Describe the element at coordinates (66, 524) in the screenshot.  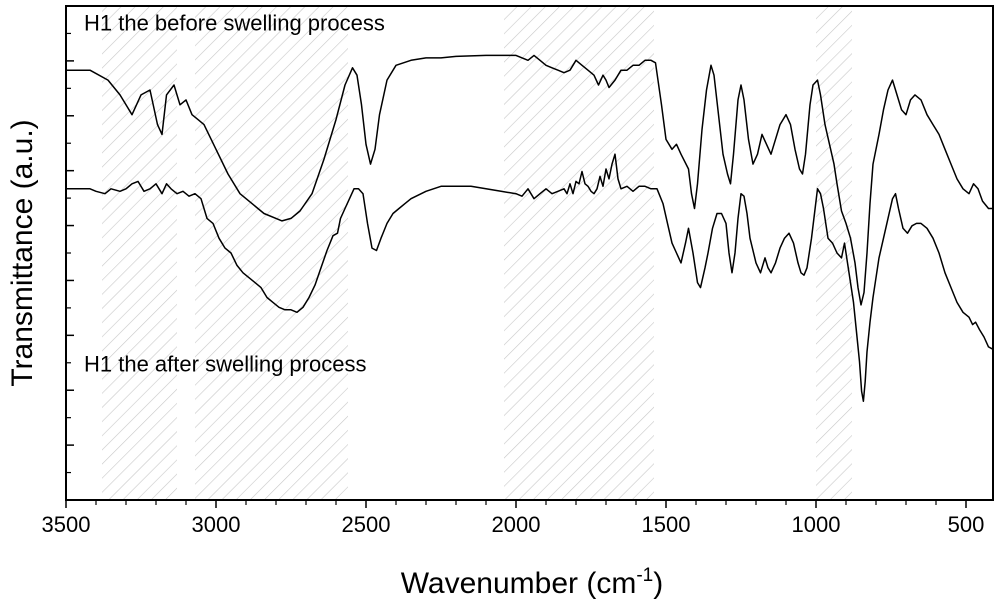
I see `x-tick-label: 3500` at that location.